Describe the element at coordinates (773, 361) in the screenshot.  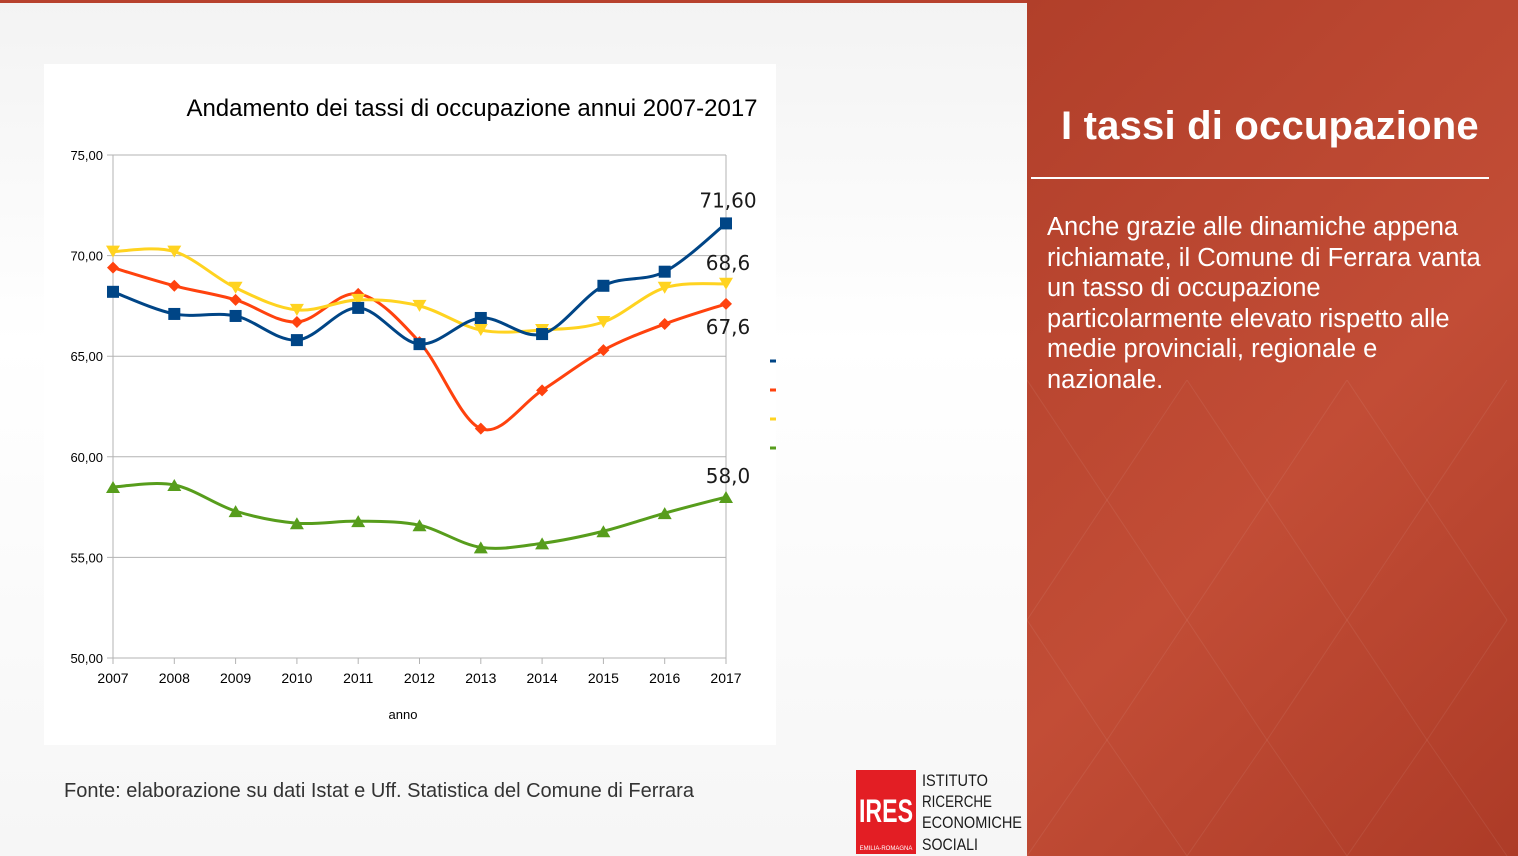
I see `legend-item-ferrara-comune: Ferrara comune` at that location.